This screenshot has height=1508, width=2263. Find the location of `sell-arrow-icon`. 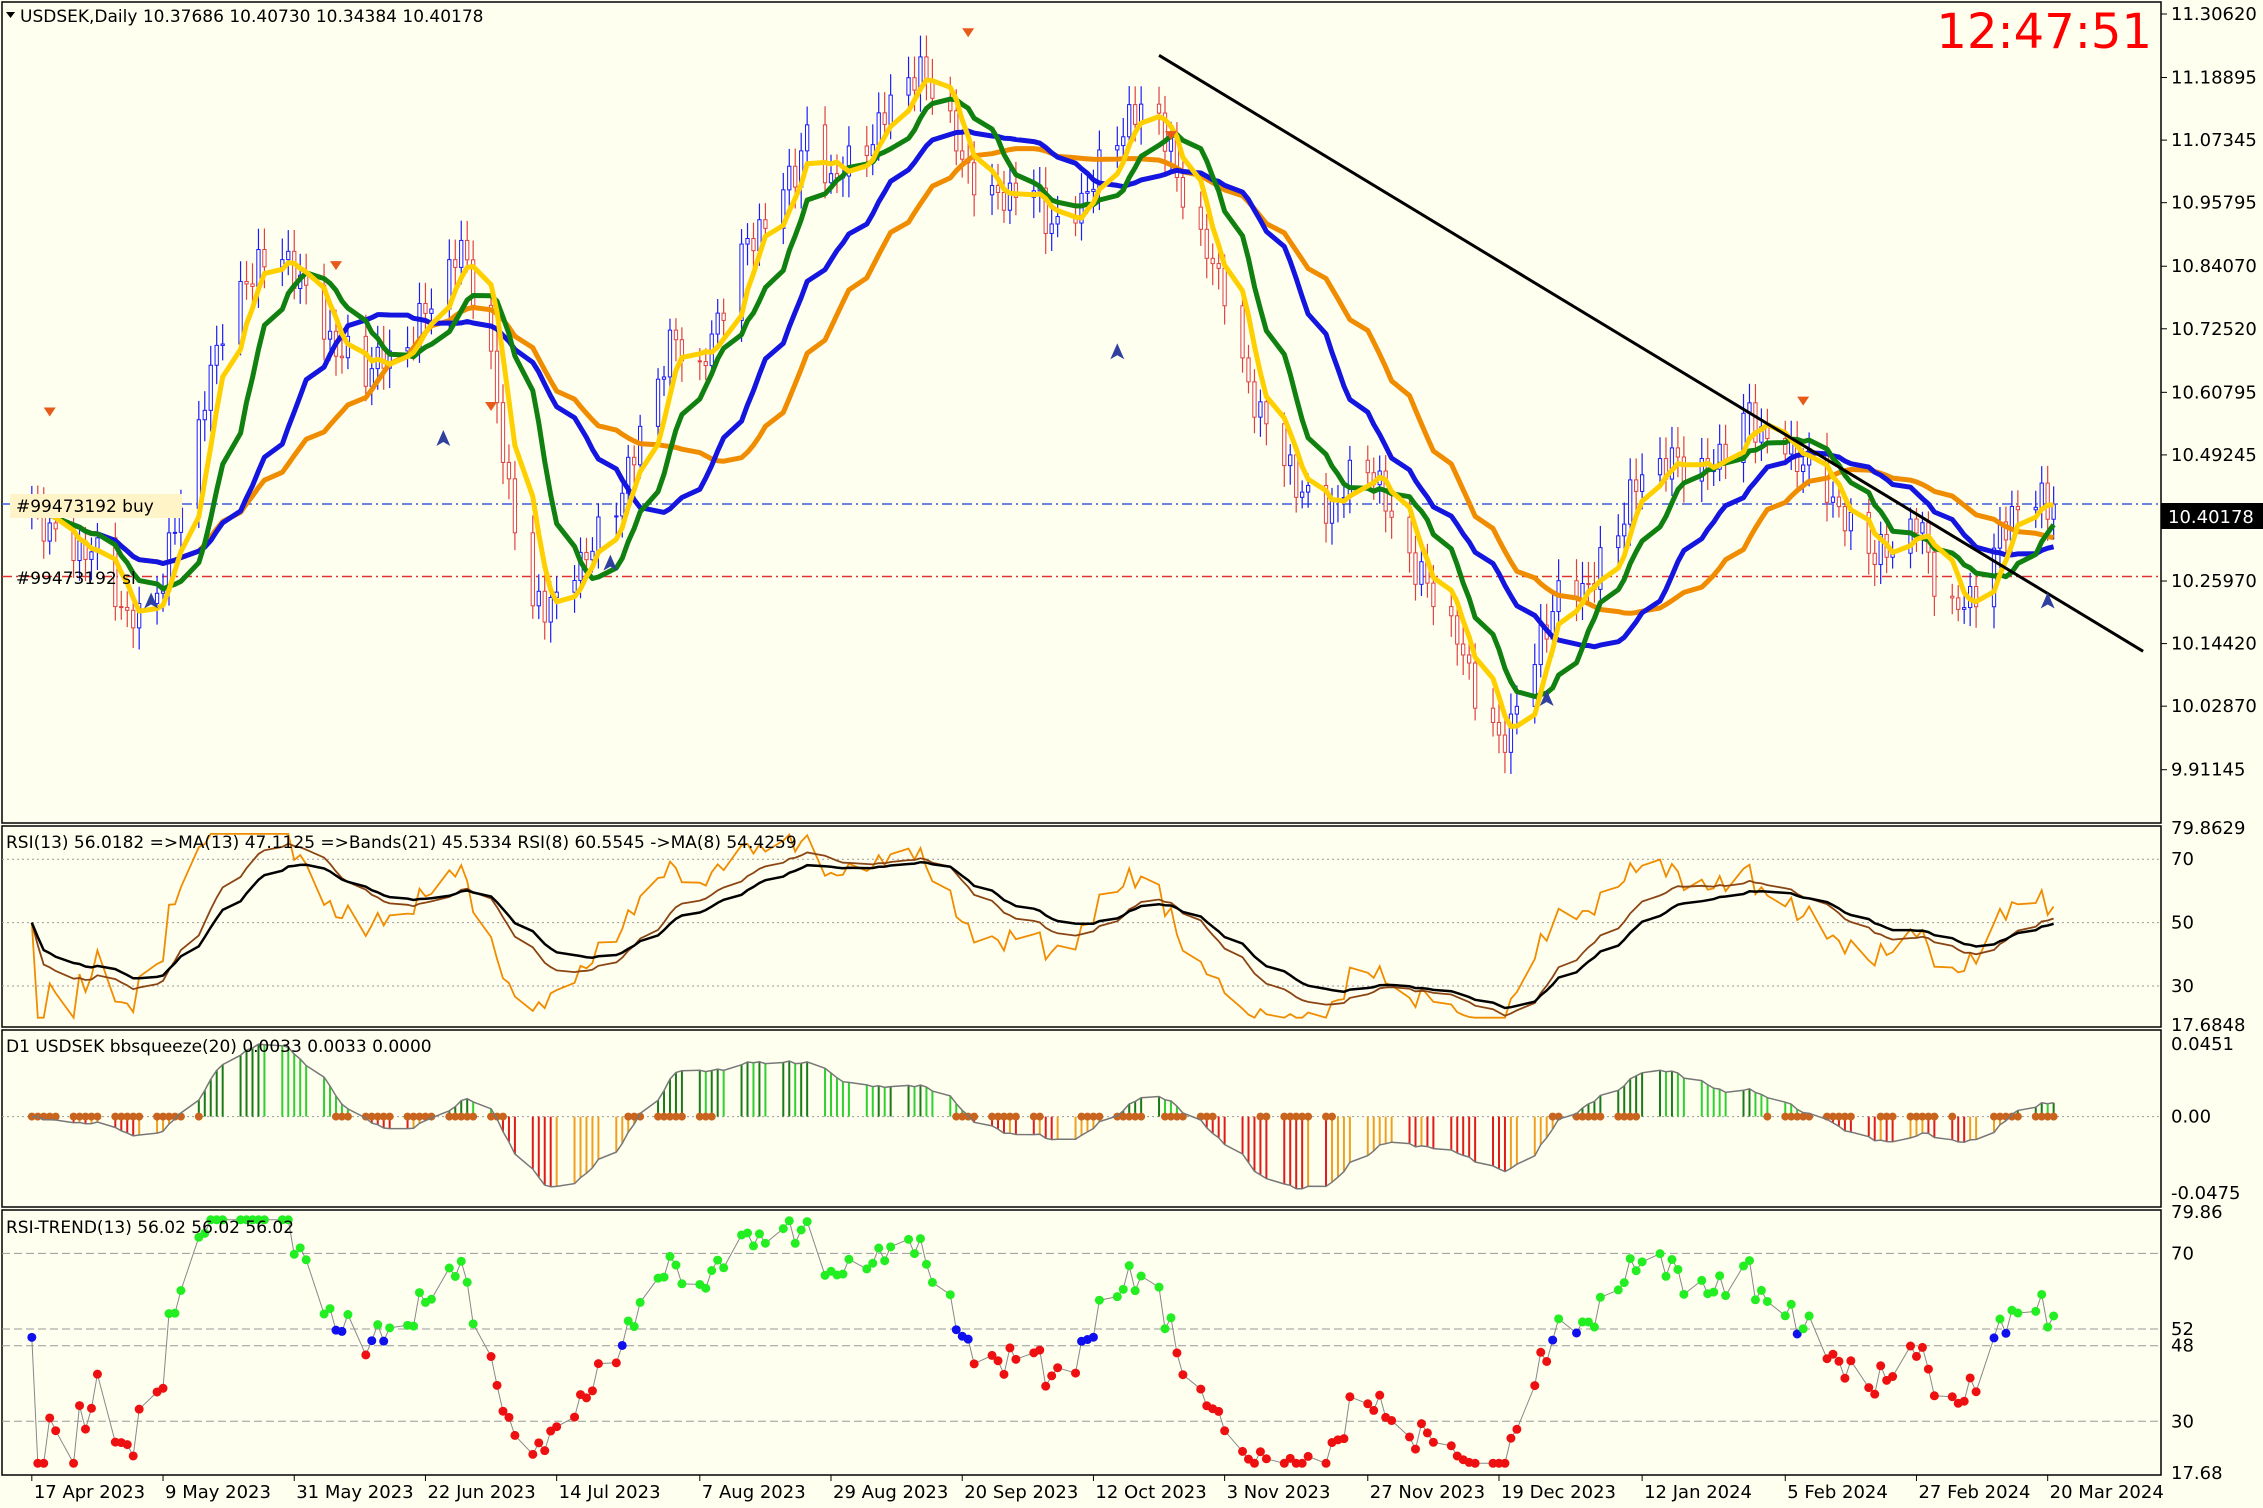

sell-arrow-icon is located at coordinates (1170, 136).